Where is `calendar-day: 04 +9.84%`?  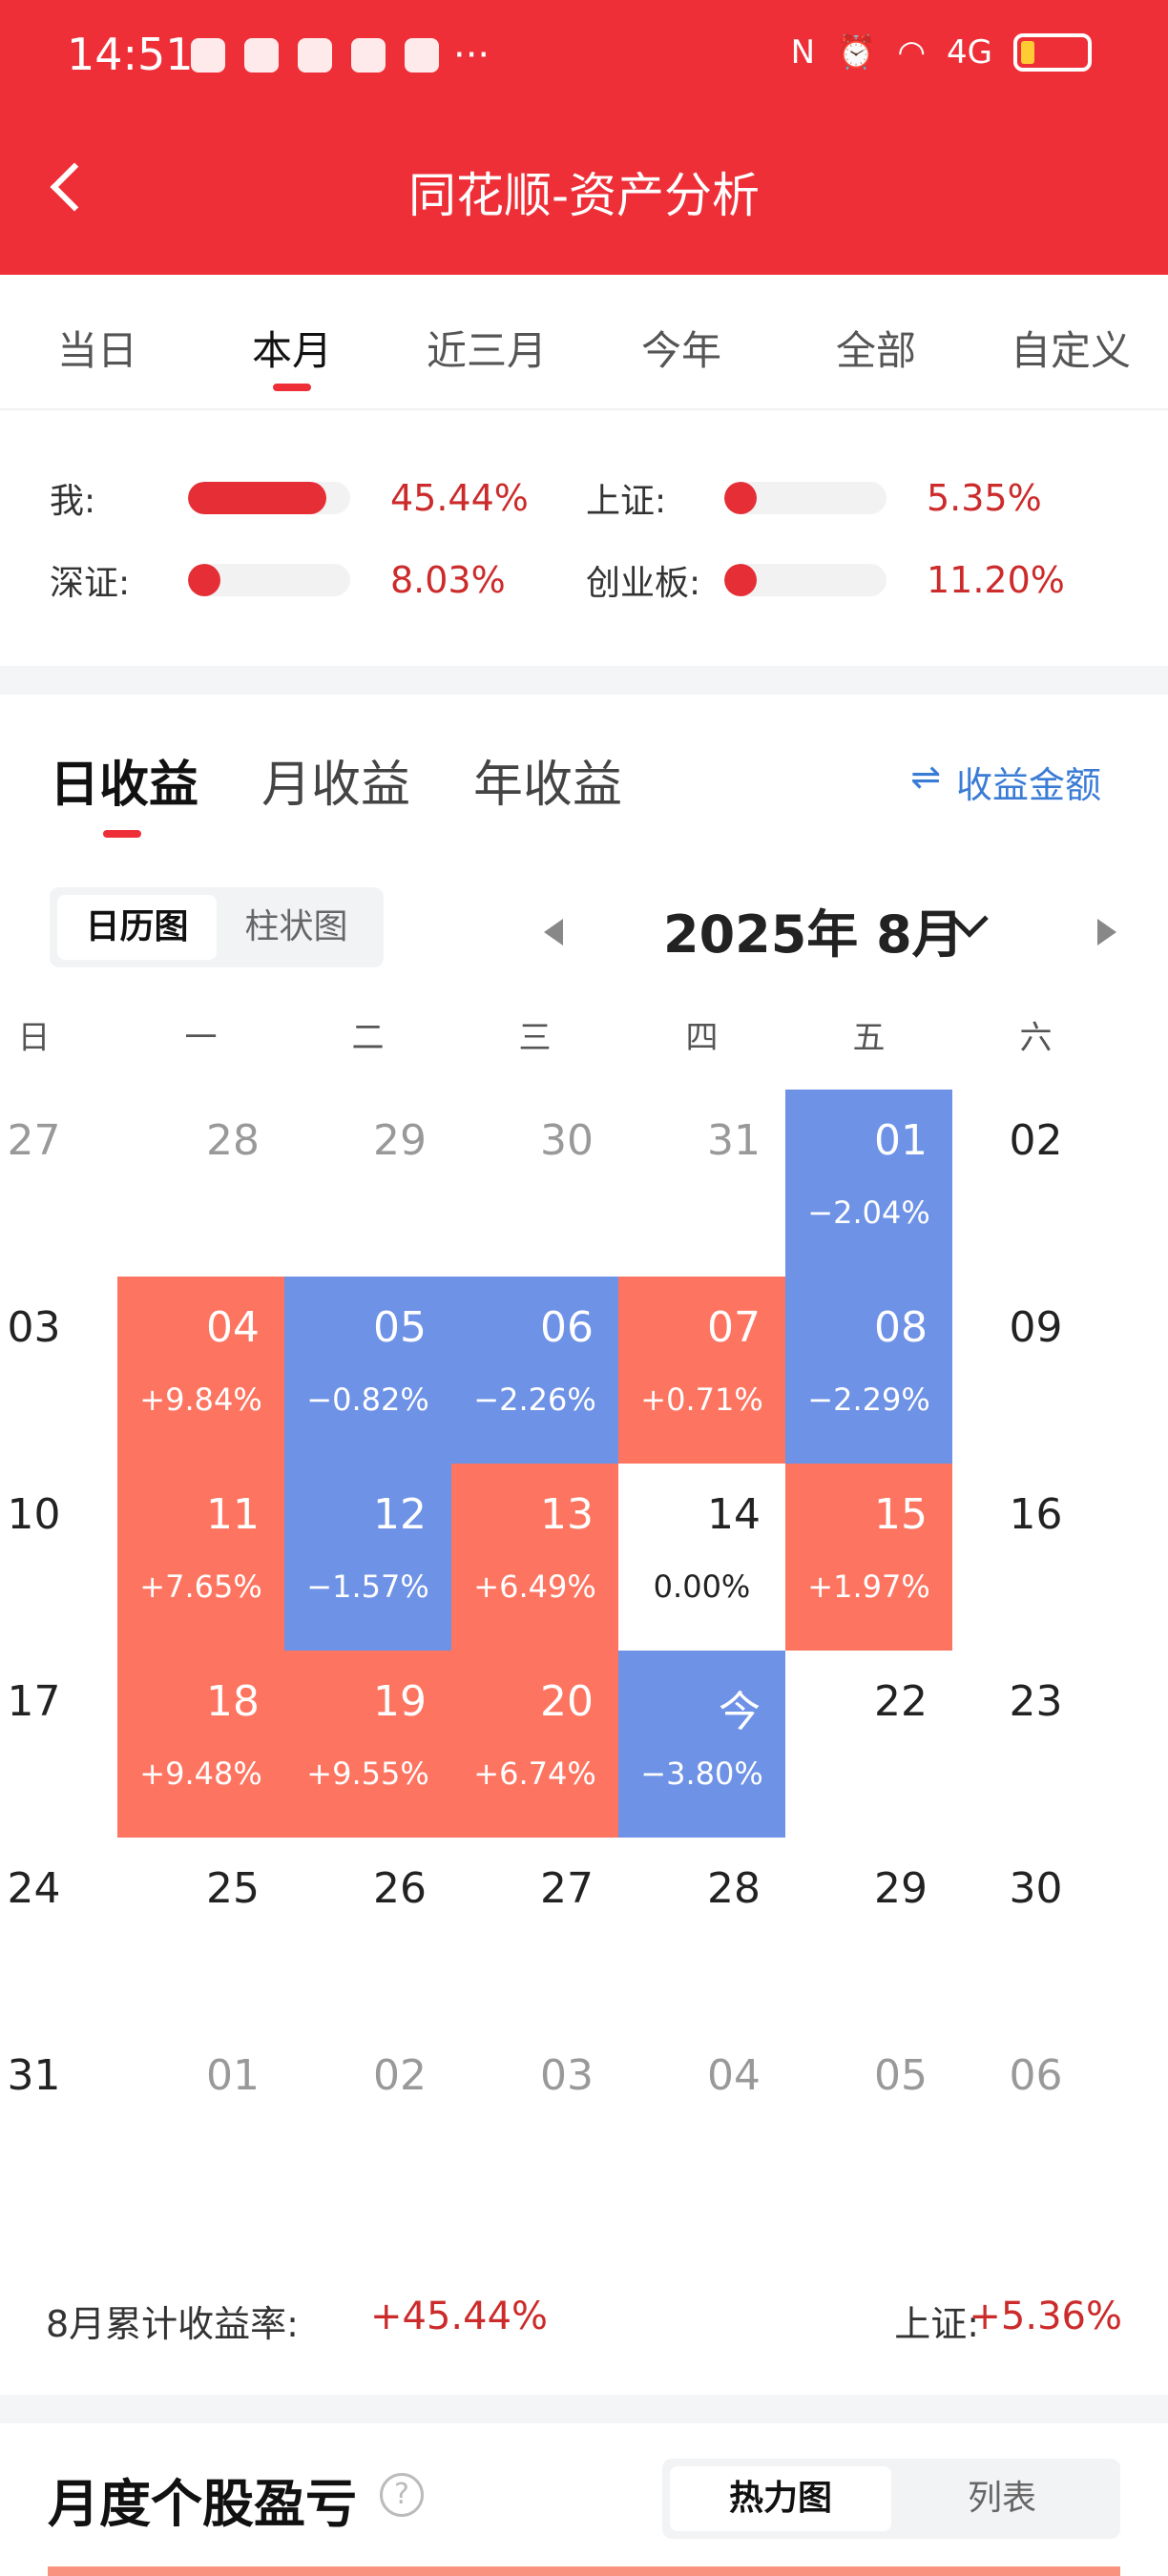 calendar-day: 04 +9.84% is located at coordinates (201, 1370).